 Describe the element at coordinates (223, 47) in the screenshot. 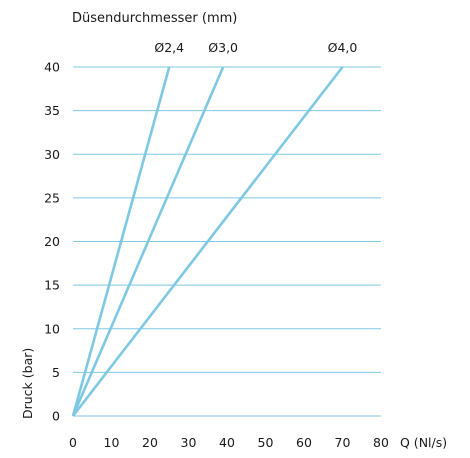

I see `series-label: Ø3,0` at that location.